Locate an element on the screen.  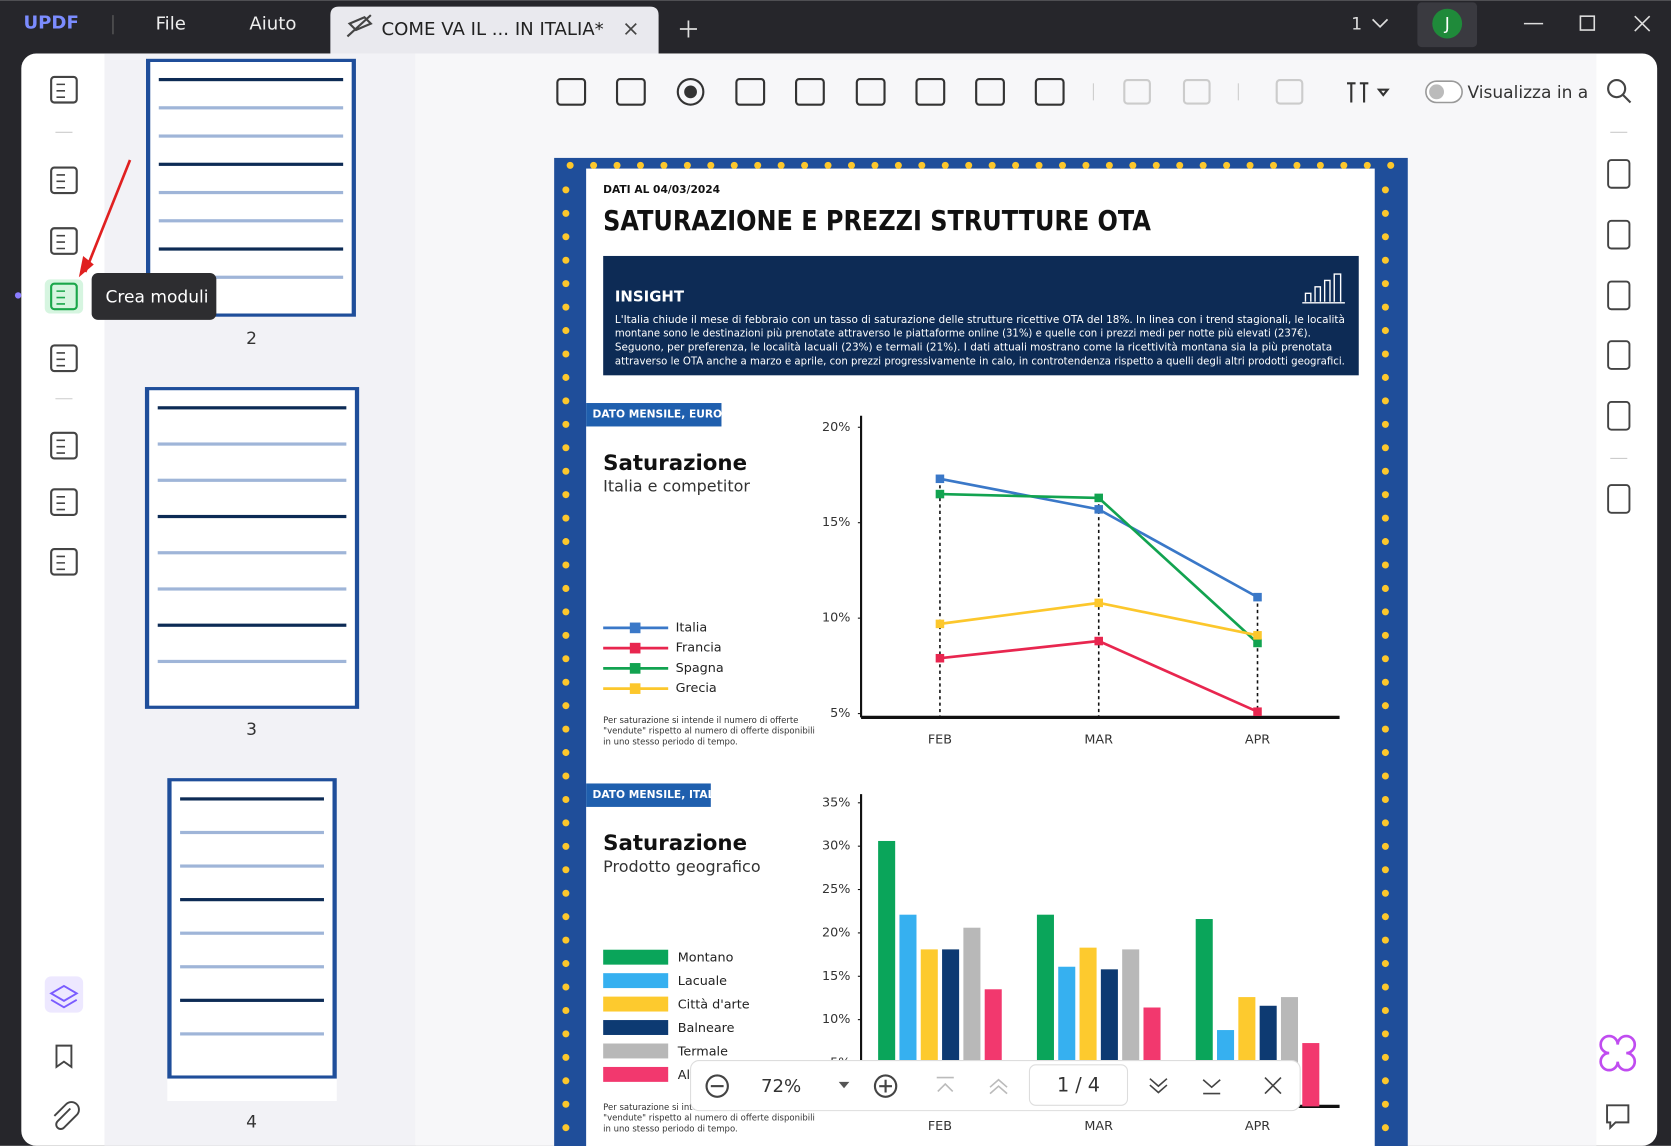
first-prev-page is located at coordinates (972, 1085).